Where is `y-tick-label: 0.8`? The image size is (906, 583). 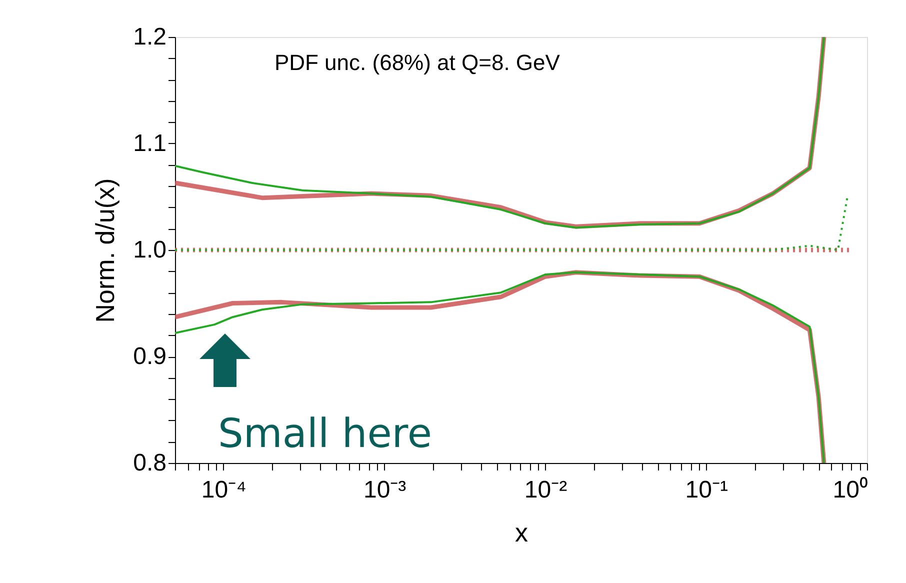
y-tick-label: 0.8 is located at coordinates (149, 463).